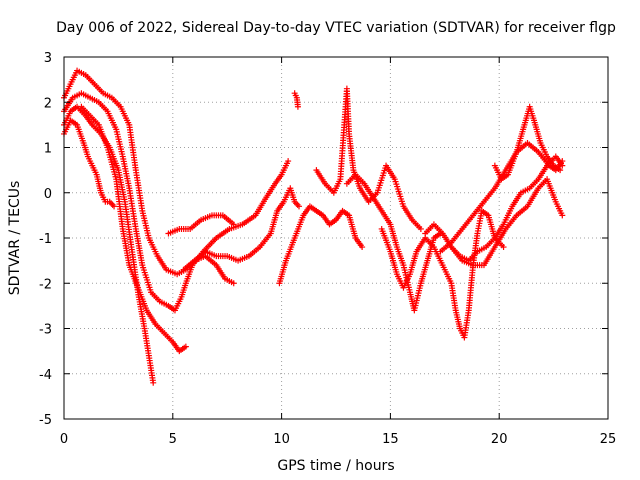 This screenshot has width=640, height=480. What do you see at coordinates (45, 330) in the screenshot?
I see `y-tick-label: -3` at bounding box center [45, 330].